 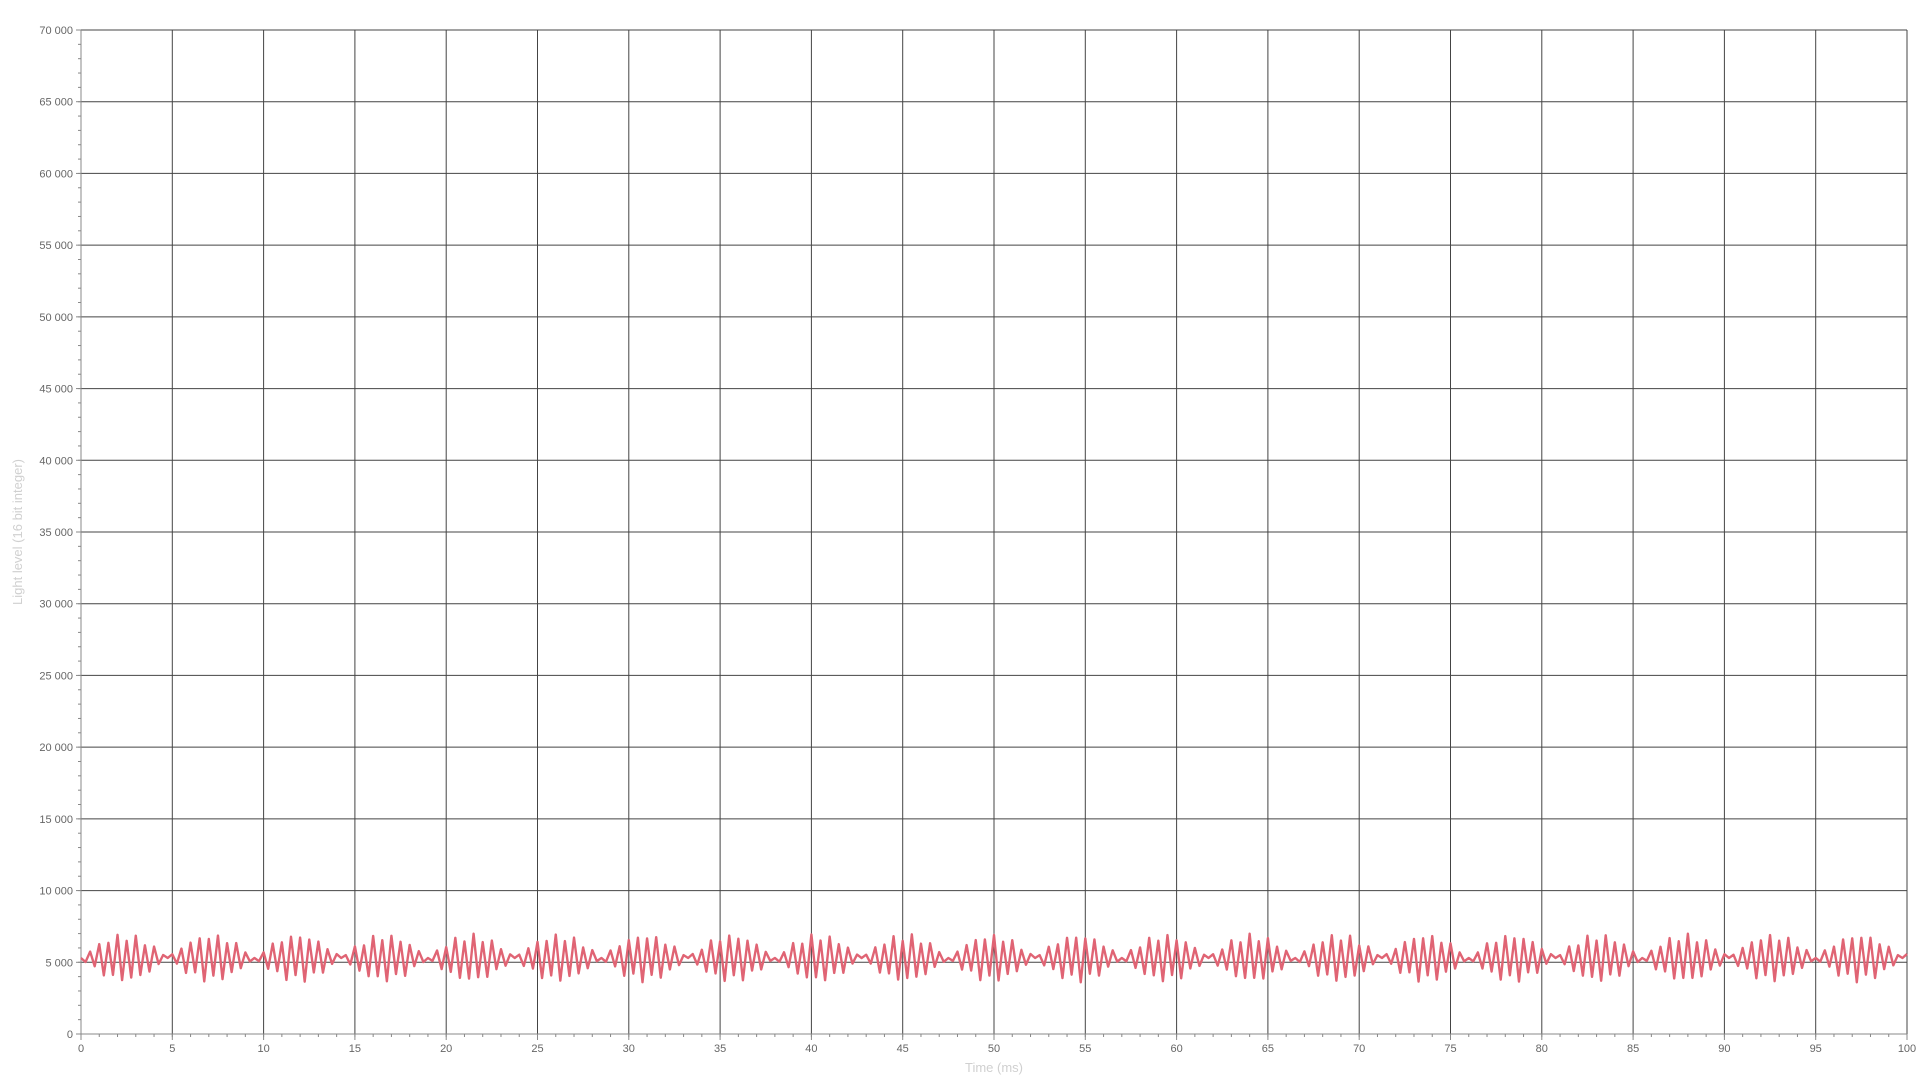 What do you see at coordinates (811, 1049) in the screenshot?
I see `x-tick-label: 40` at bounding box center [811, 1049].